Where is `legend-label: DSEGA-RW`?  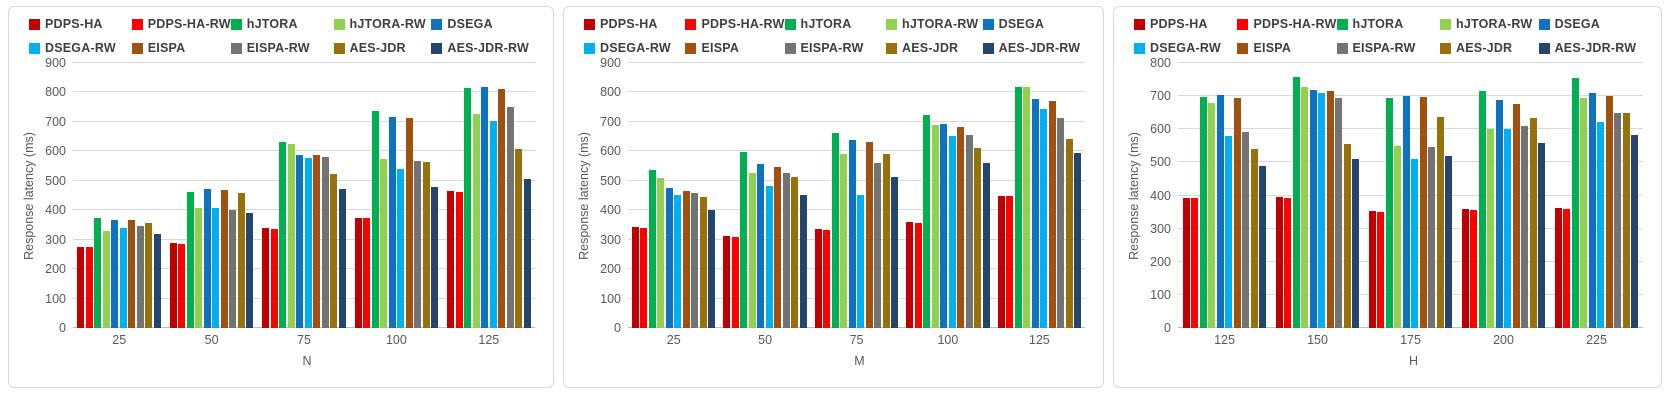 legend-label: DSEGA-RW is located at coordinates (635, 48).